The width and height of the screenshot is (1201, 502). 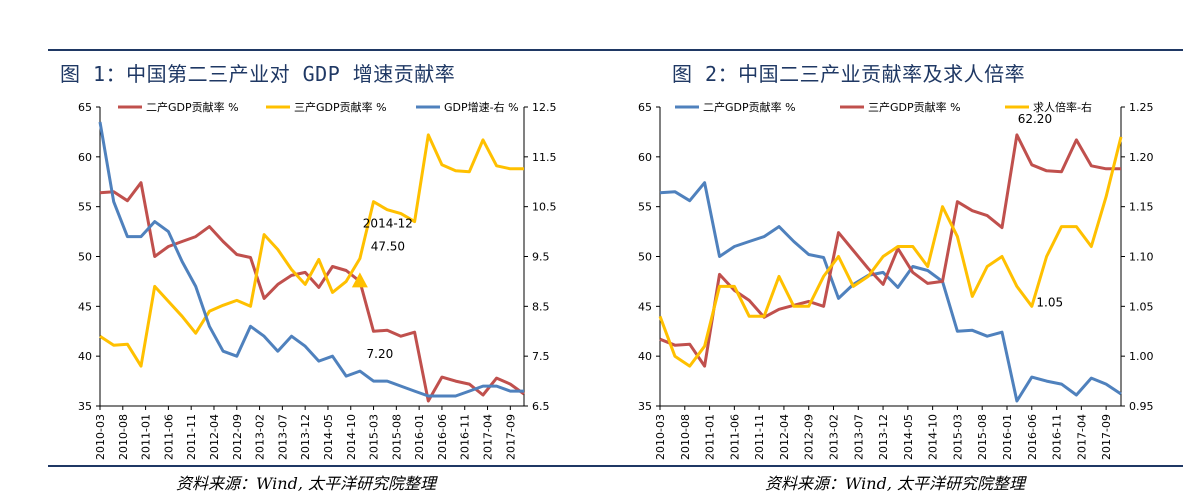 I want to click on right-tick-label: 12.5, so click(x=544, y=107).